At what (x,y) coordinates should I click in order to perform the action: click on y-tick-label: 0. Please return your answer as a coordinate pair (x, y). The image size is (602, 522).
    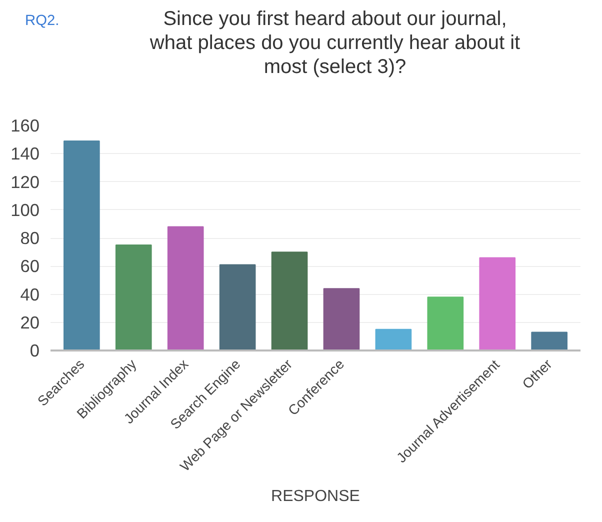
    Looking at the image, I should click on (35, 350).